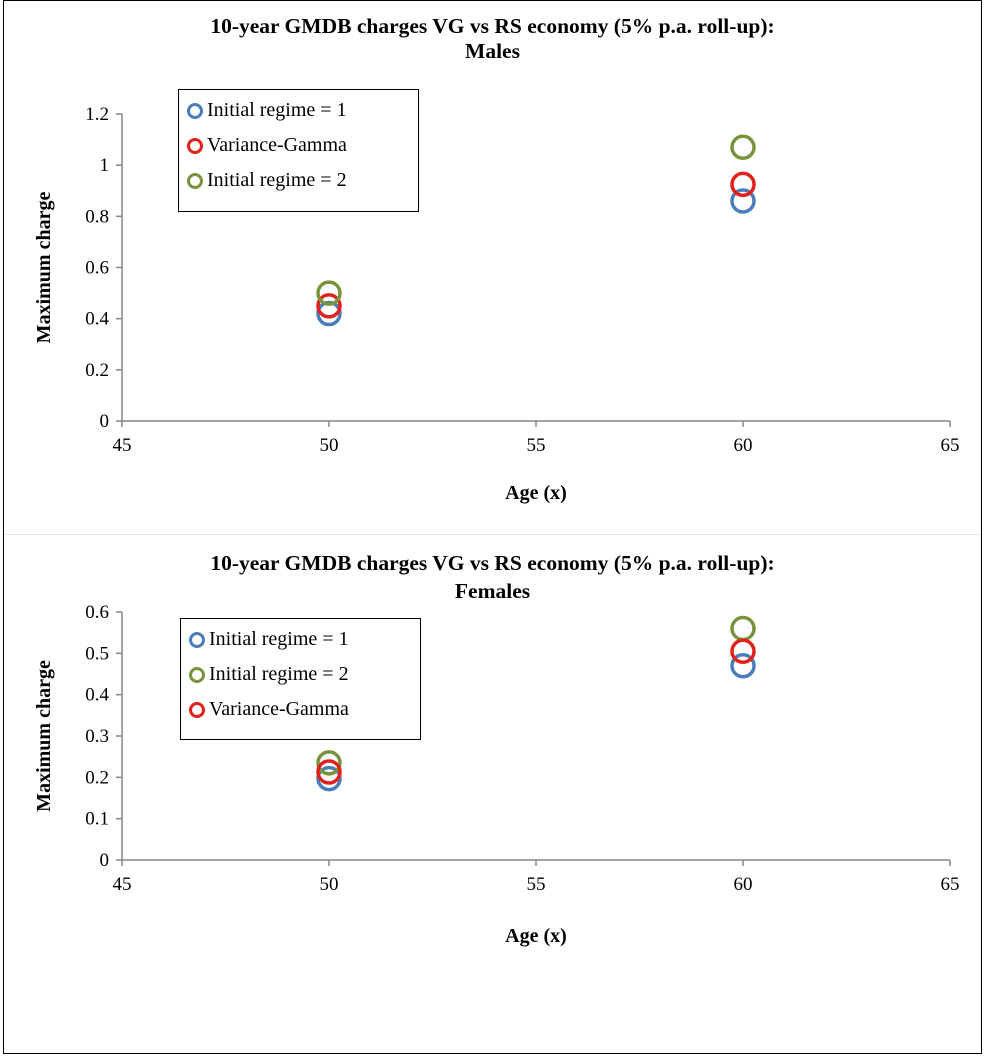  I want to click on chart-title-line2: Females, so click(492, 591).